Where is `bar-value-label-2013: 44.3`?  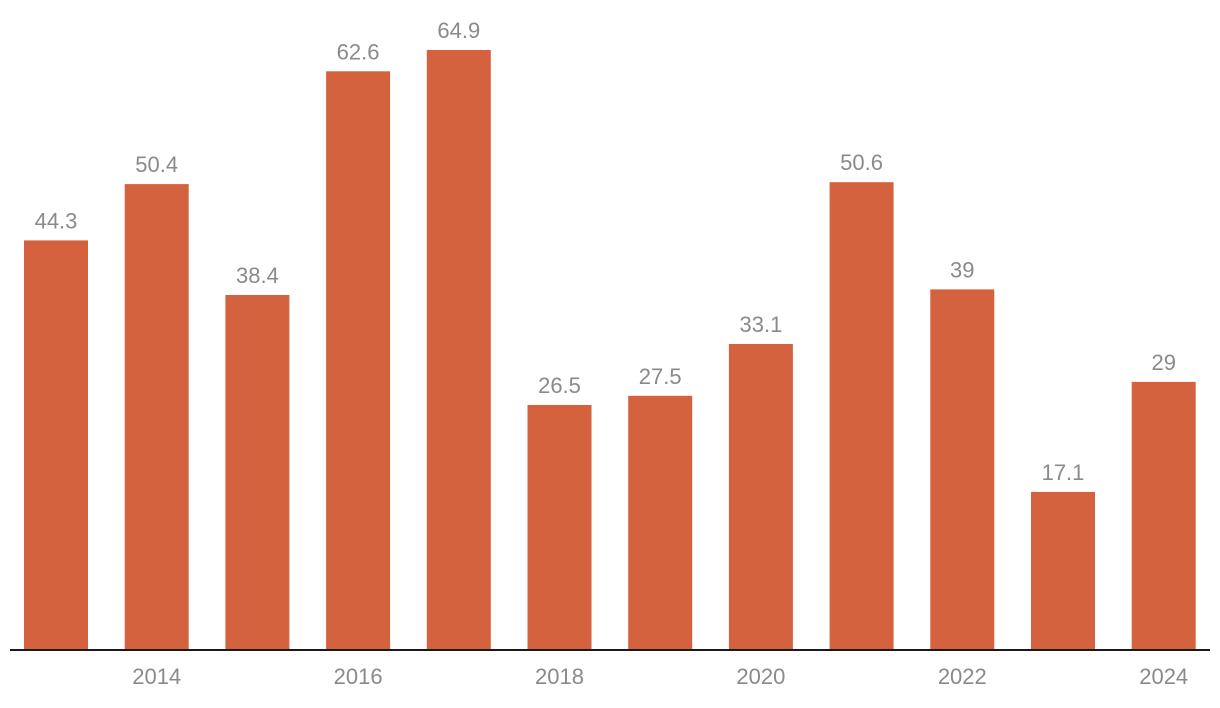 bar-value-label-2013: 44.3 is located at coordinates (56, 220).